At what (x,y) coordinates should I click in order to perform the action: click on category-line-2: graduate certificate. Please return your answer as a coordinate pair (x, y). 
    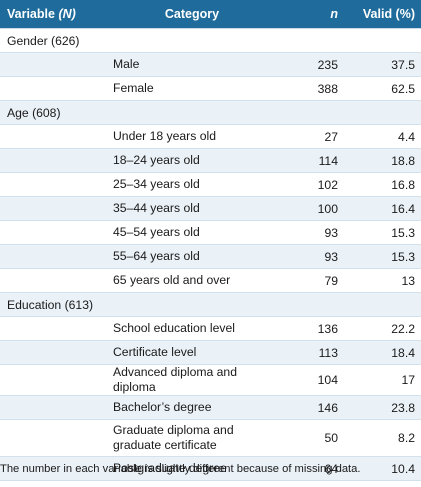
    Looking at the image, I should click on (165, 445).